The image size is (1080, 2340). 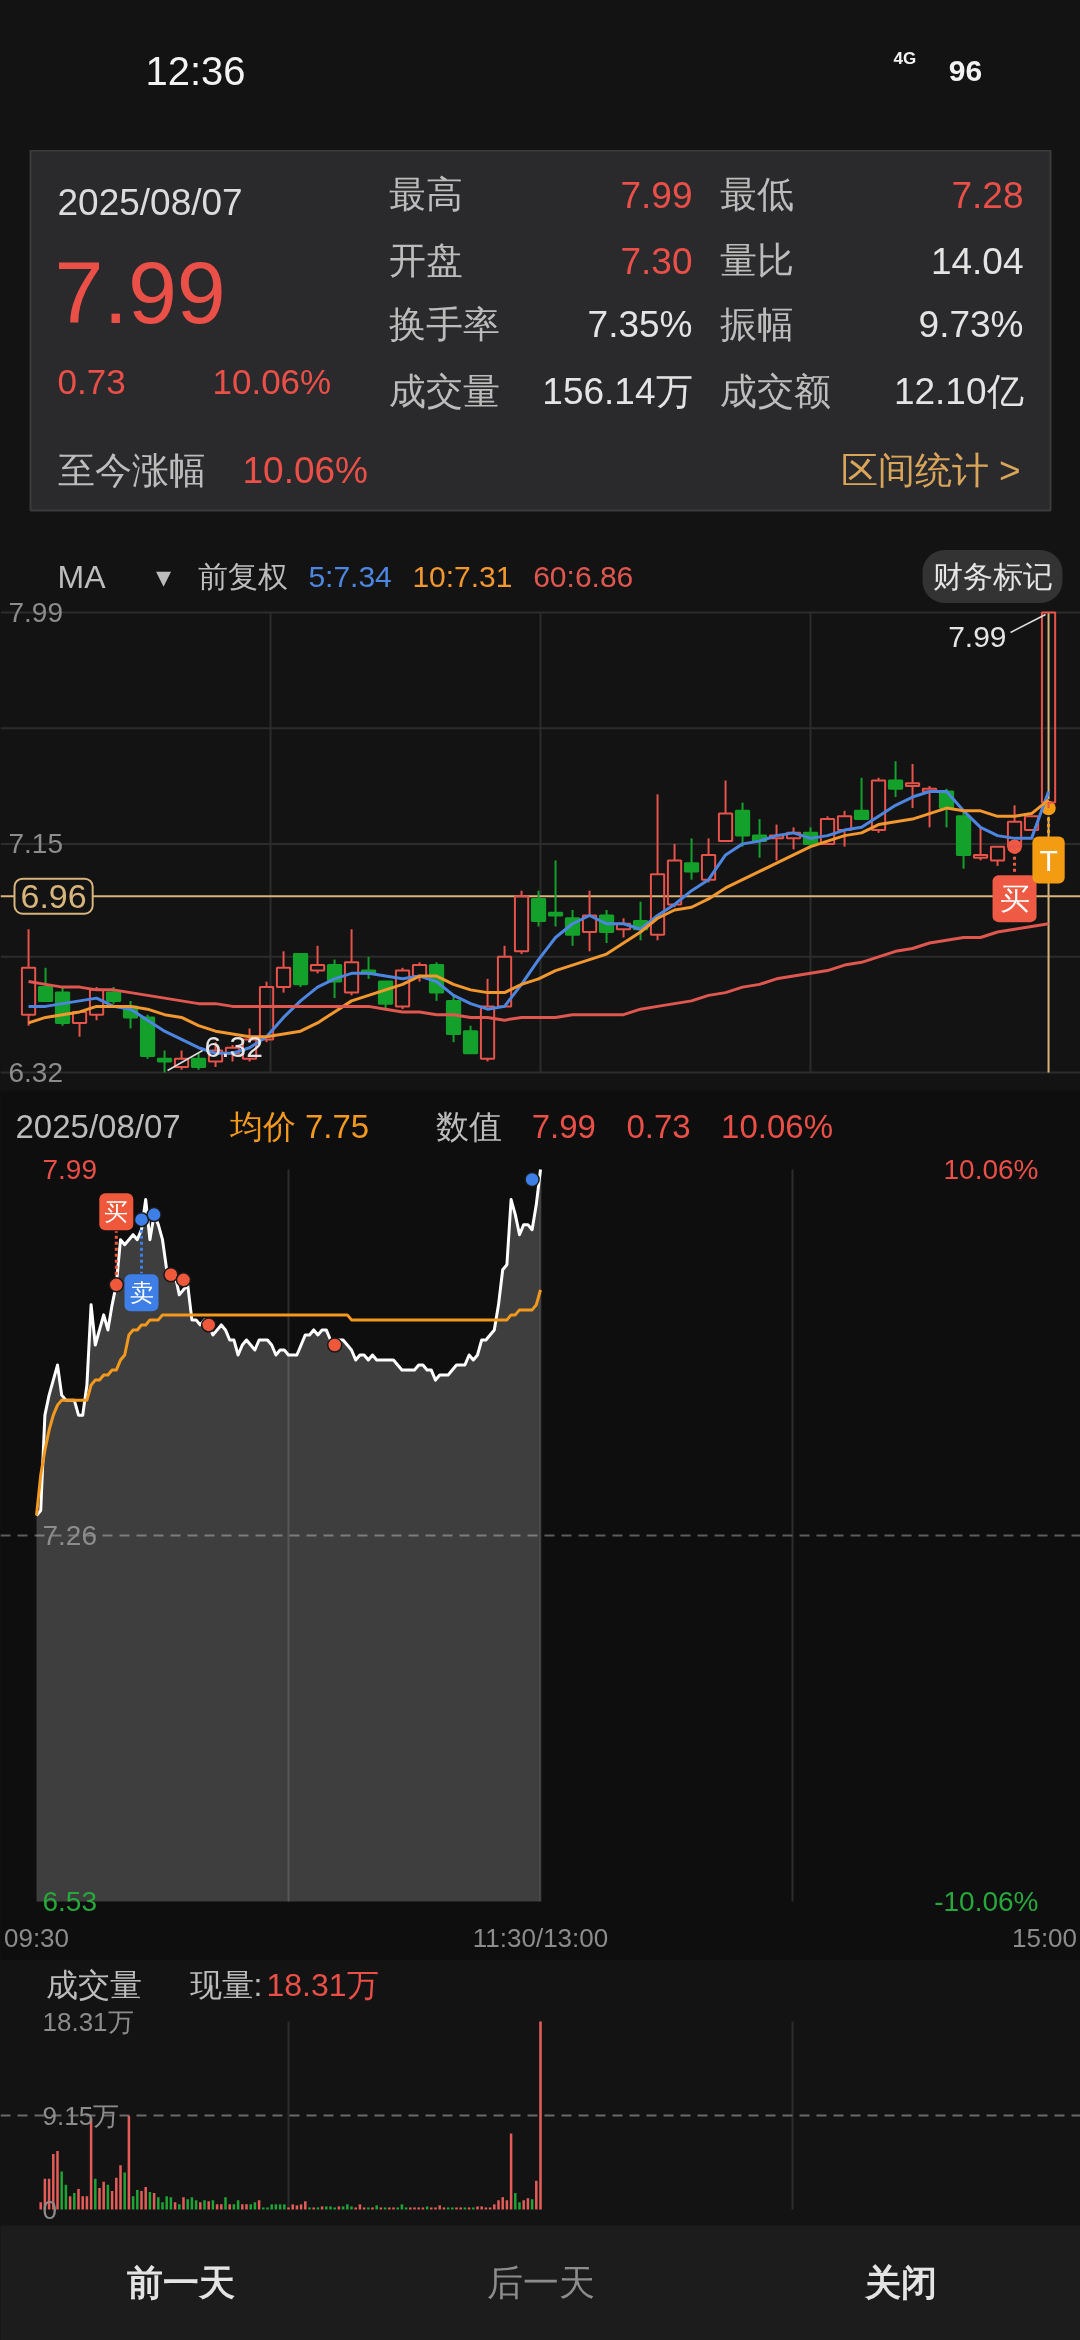 What do you see at coordinates (81, 2115) in the screenshot?
I see `y-tick-label: 9.15万` at bounding box center [81, 2115].